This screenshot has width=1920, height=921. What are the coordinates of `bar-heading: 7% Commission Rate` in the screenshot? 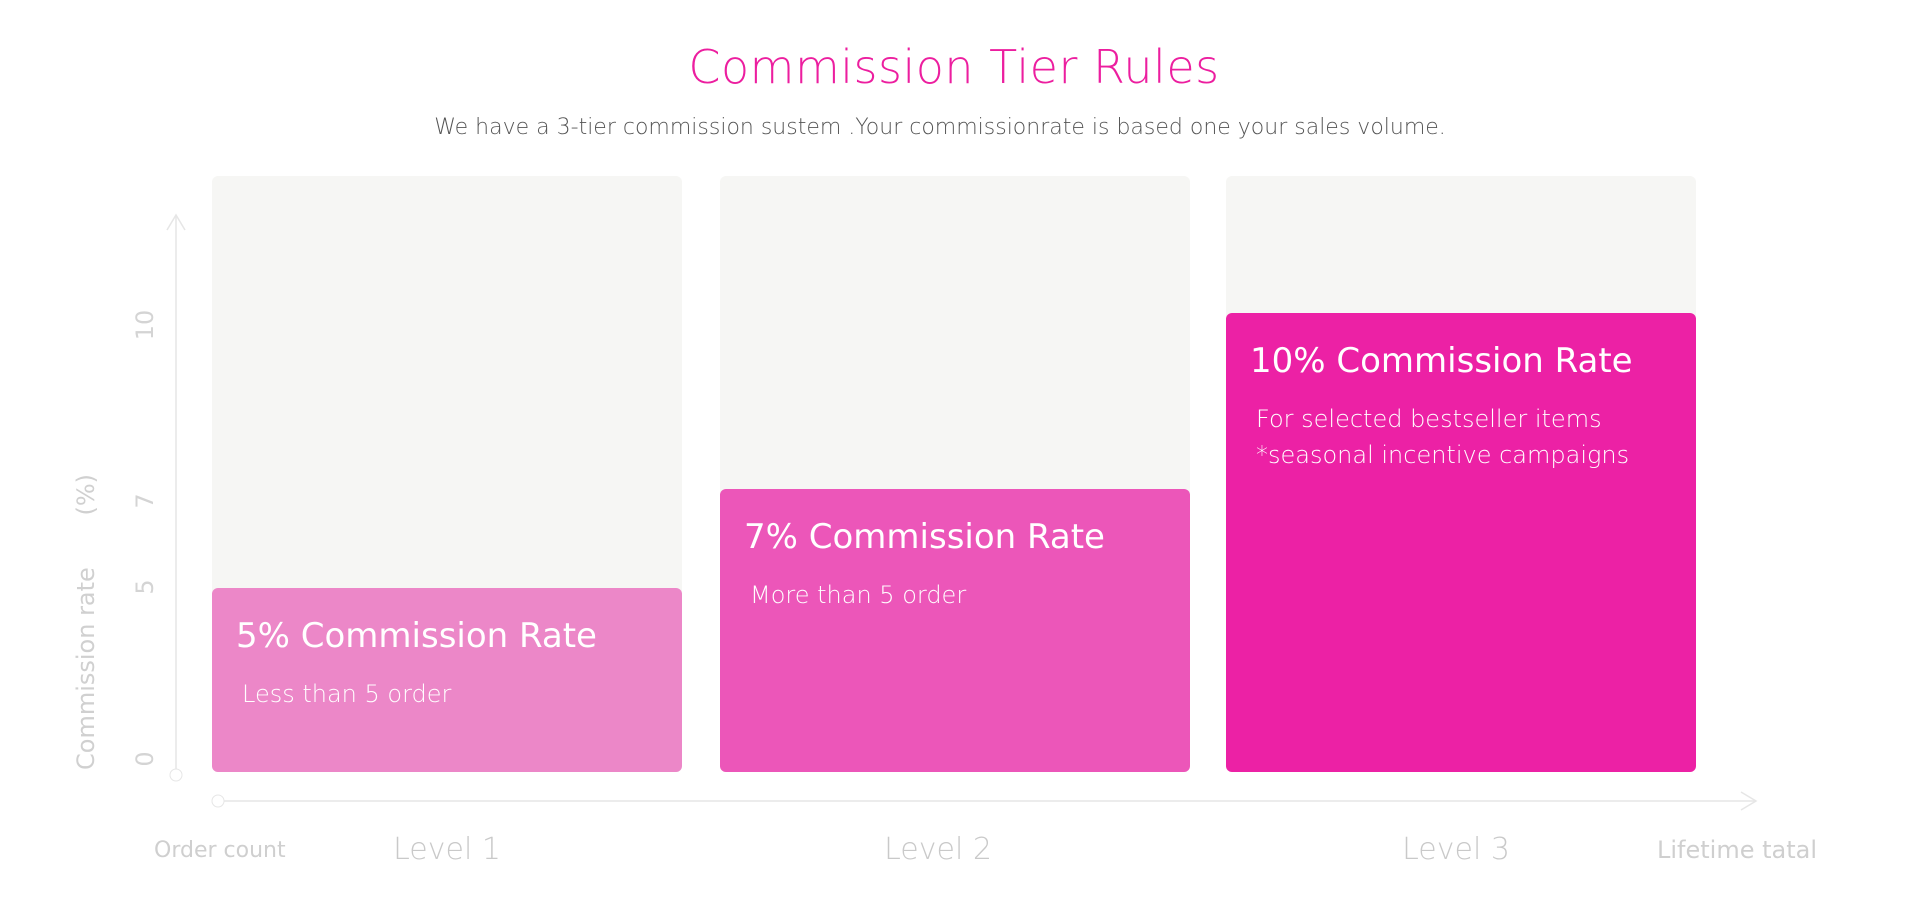 It's located at (924, 537).